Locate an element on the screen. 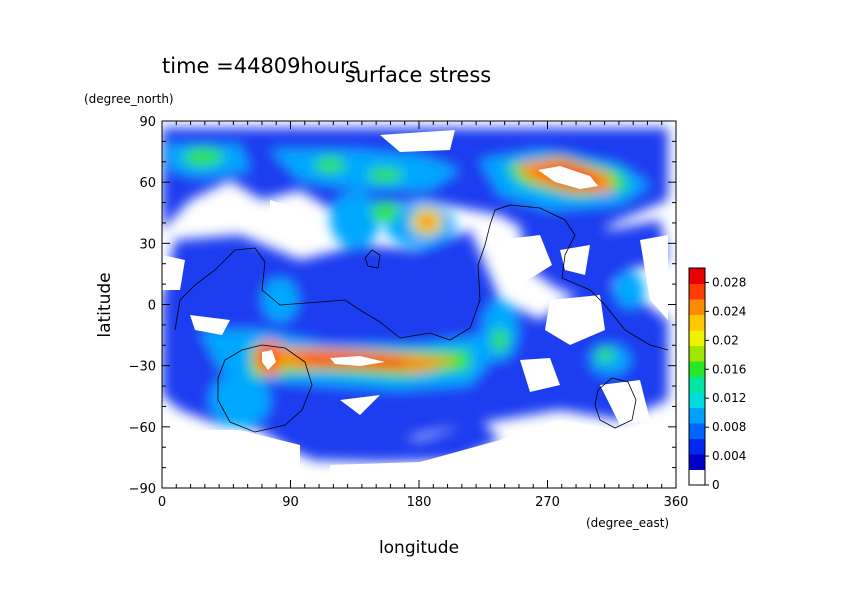  y-tick-label: 90 is located at coordinates (147, 122).